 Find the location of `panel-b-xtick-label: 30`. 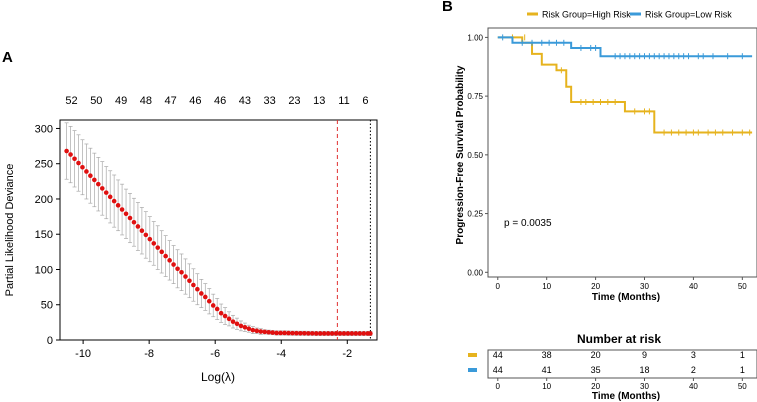

panel-b-xtick-label: 30 is located at coordinates (644, 286).